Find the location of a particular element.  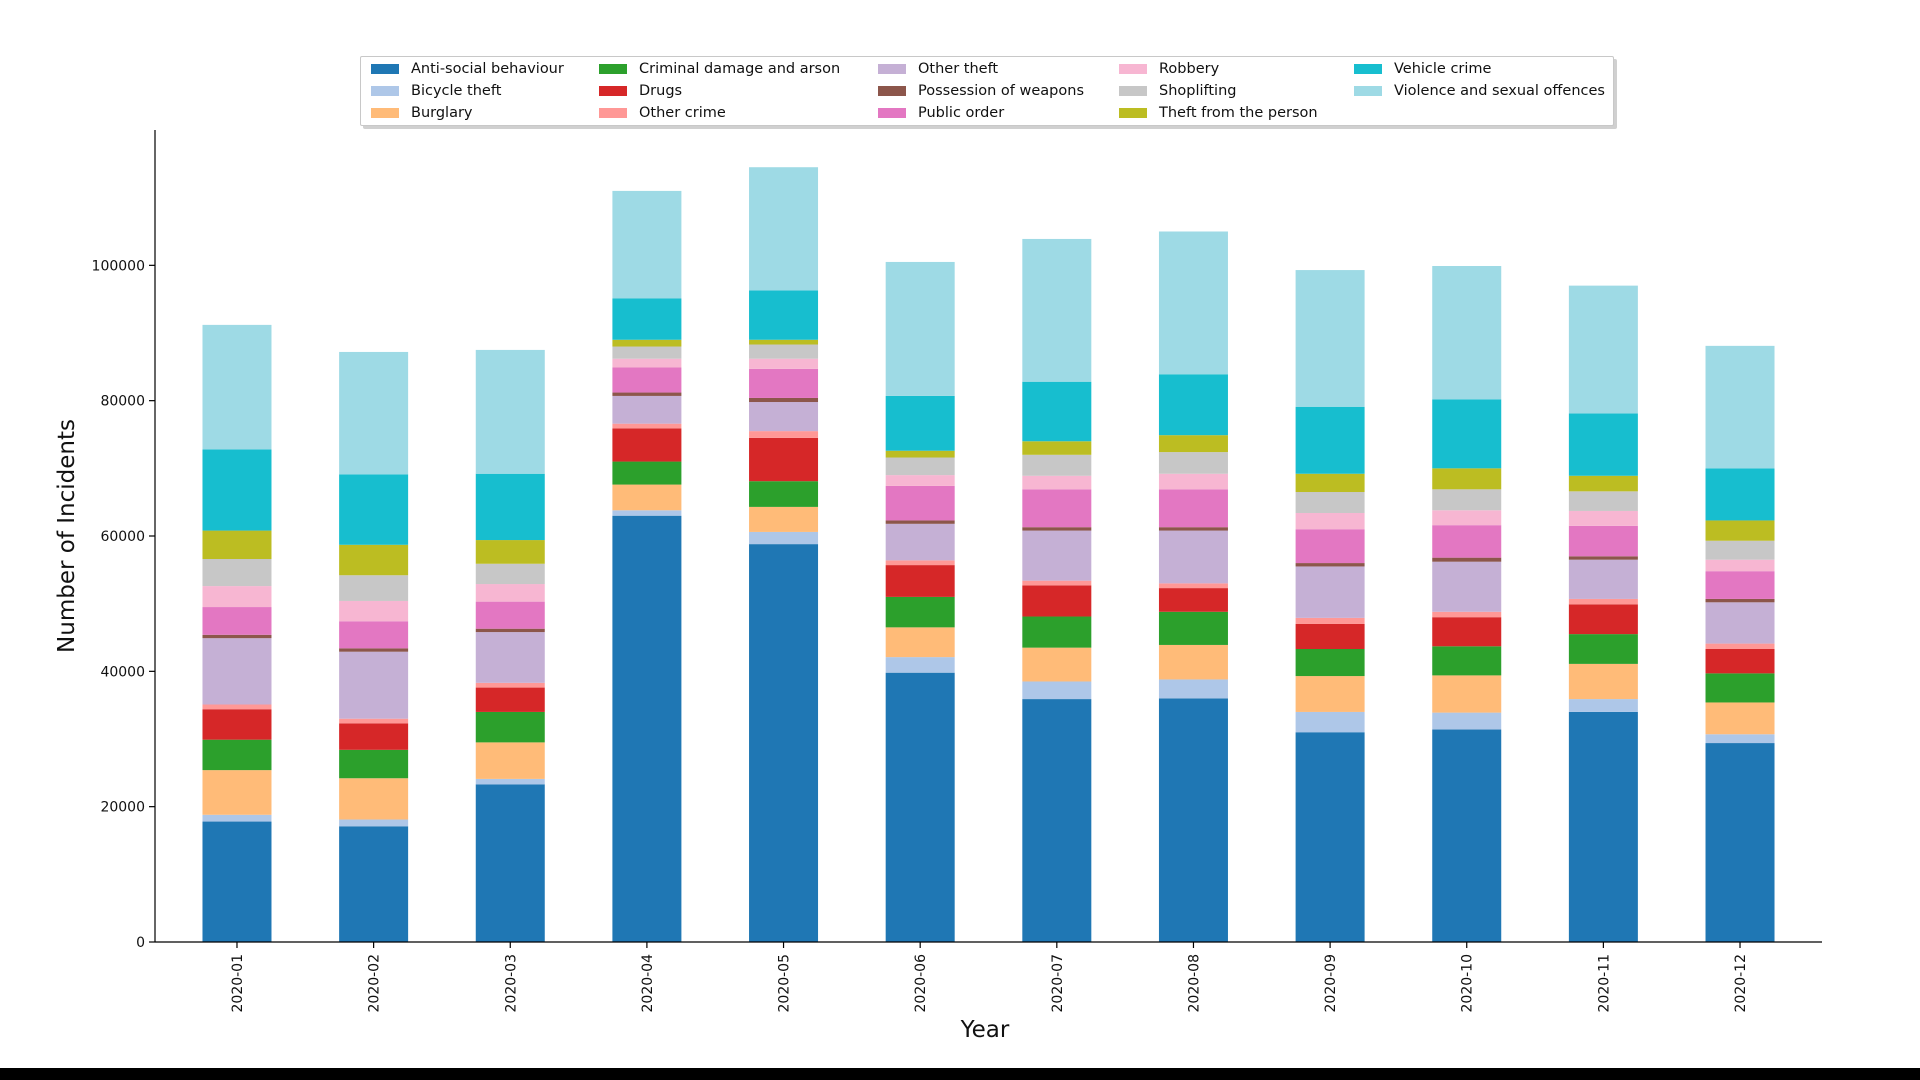

legend-item: Criminal damage and arson is located at coordinates (719, 69).